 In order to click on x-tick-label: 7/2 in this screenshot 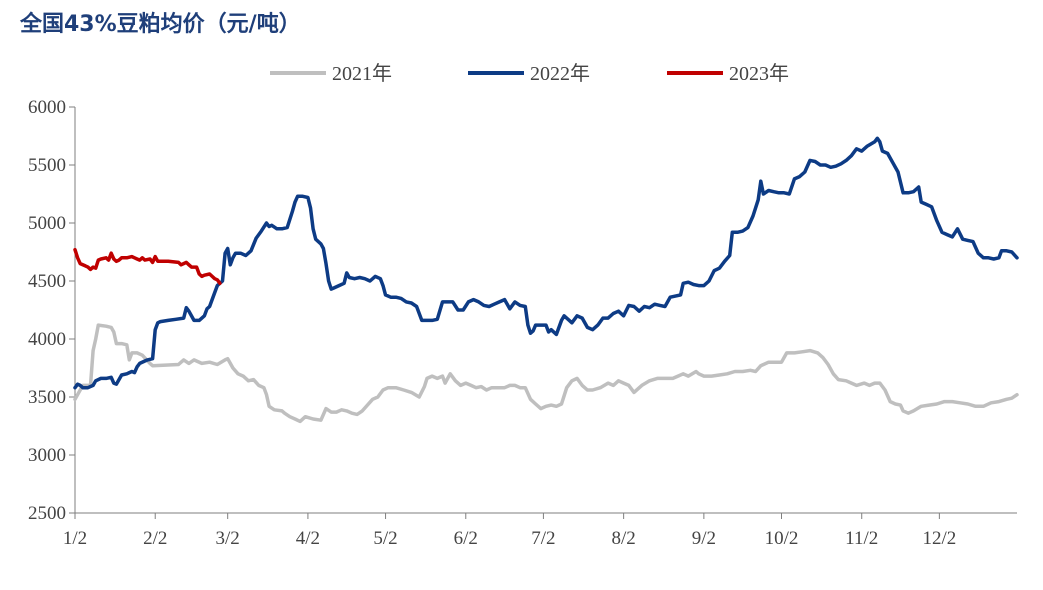, I will do `click(543, 538)`.